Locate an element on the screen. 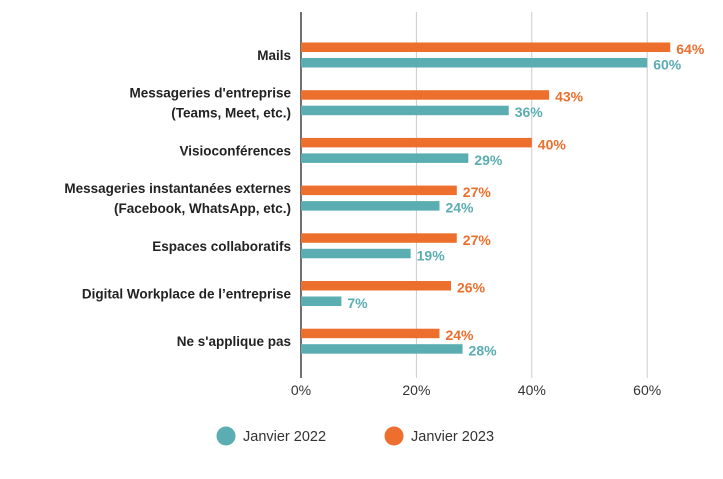 The image size is (723, 479). category-label: Digital Workplace de l’entreprise is located at coordinates (187, 294).